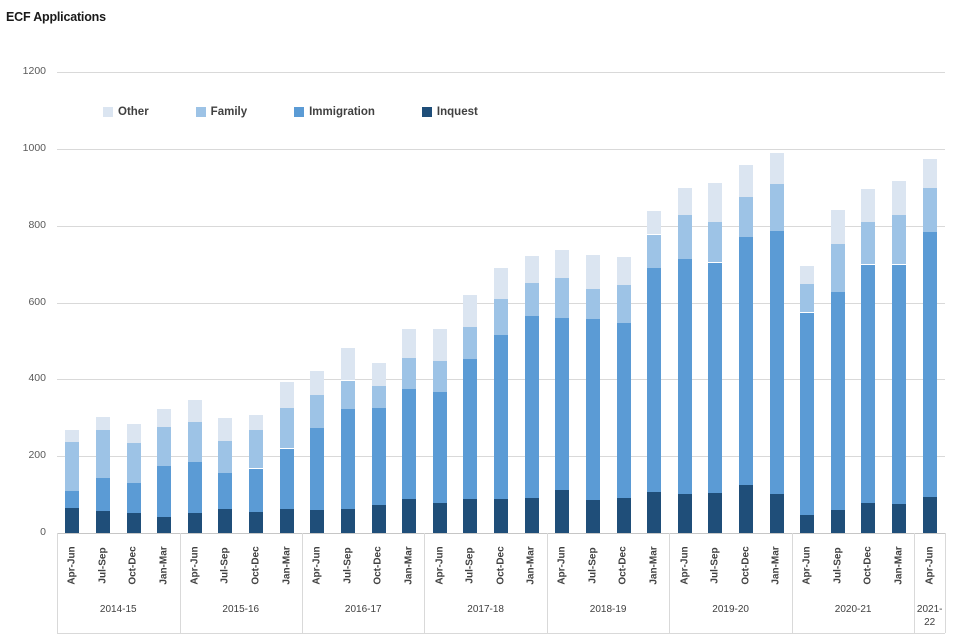  I want to click on x-axis-year-label: 2015-16, so click(241, 609).